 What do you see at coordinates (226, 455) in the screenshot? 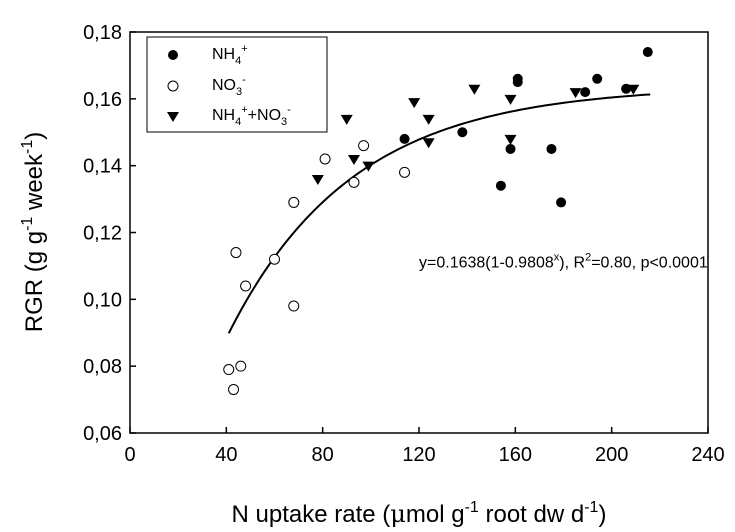
I see `x-tick-label: 40` at bounding box center [226, 455].